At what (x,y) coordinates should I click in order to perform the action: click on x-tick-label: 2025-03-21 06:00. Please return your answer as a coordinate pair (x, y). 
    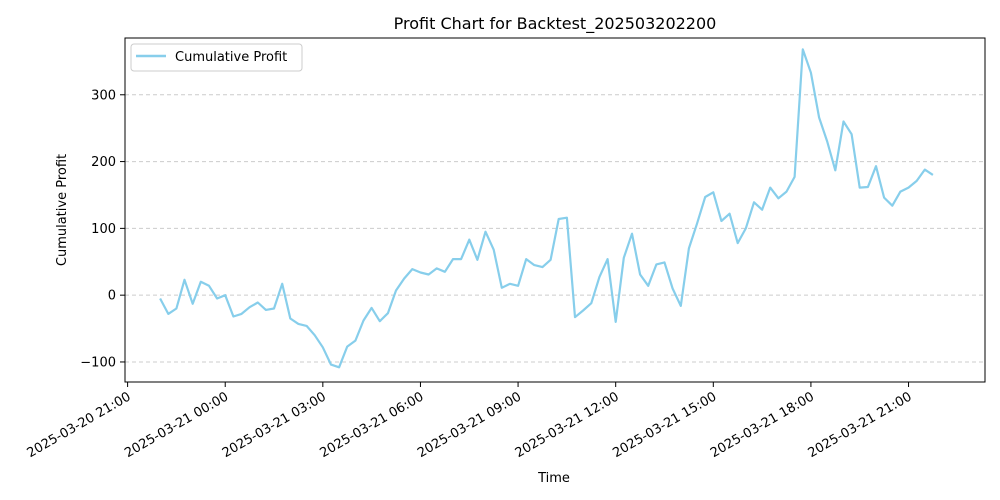
    Looking at the image, I should click on (371, 425).